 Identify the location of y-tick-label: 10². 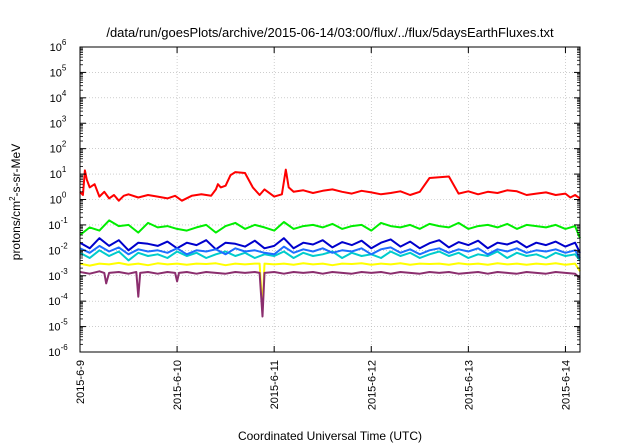
(58, 148).